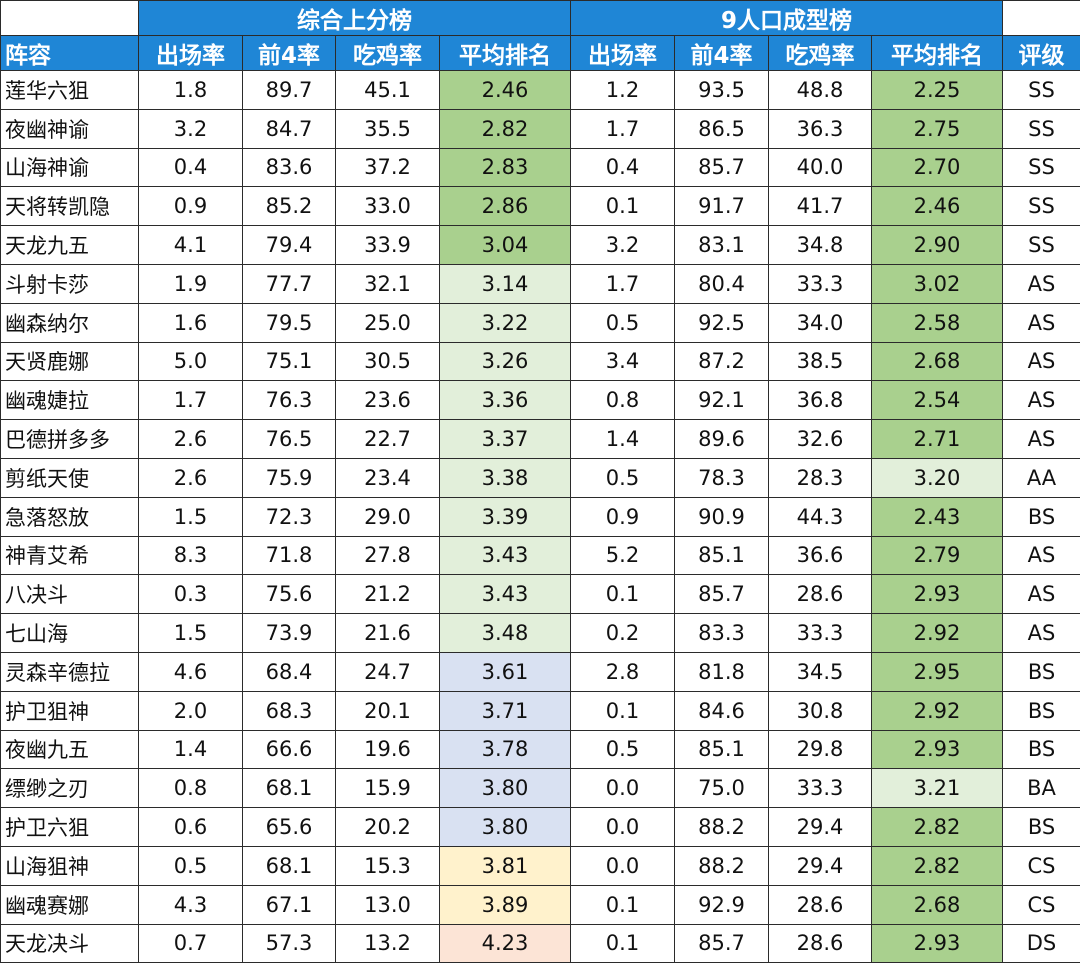 This screenshot has width=1080, height=964. Describe the element at coordinates (721, 322) in the screenshot. I see `cell-top4-nine: 92.5` at that location.